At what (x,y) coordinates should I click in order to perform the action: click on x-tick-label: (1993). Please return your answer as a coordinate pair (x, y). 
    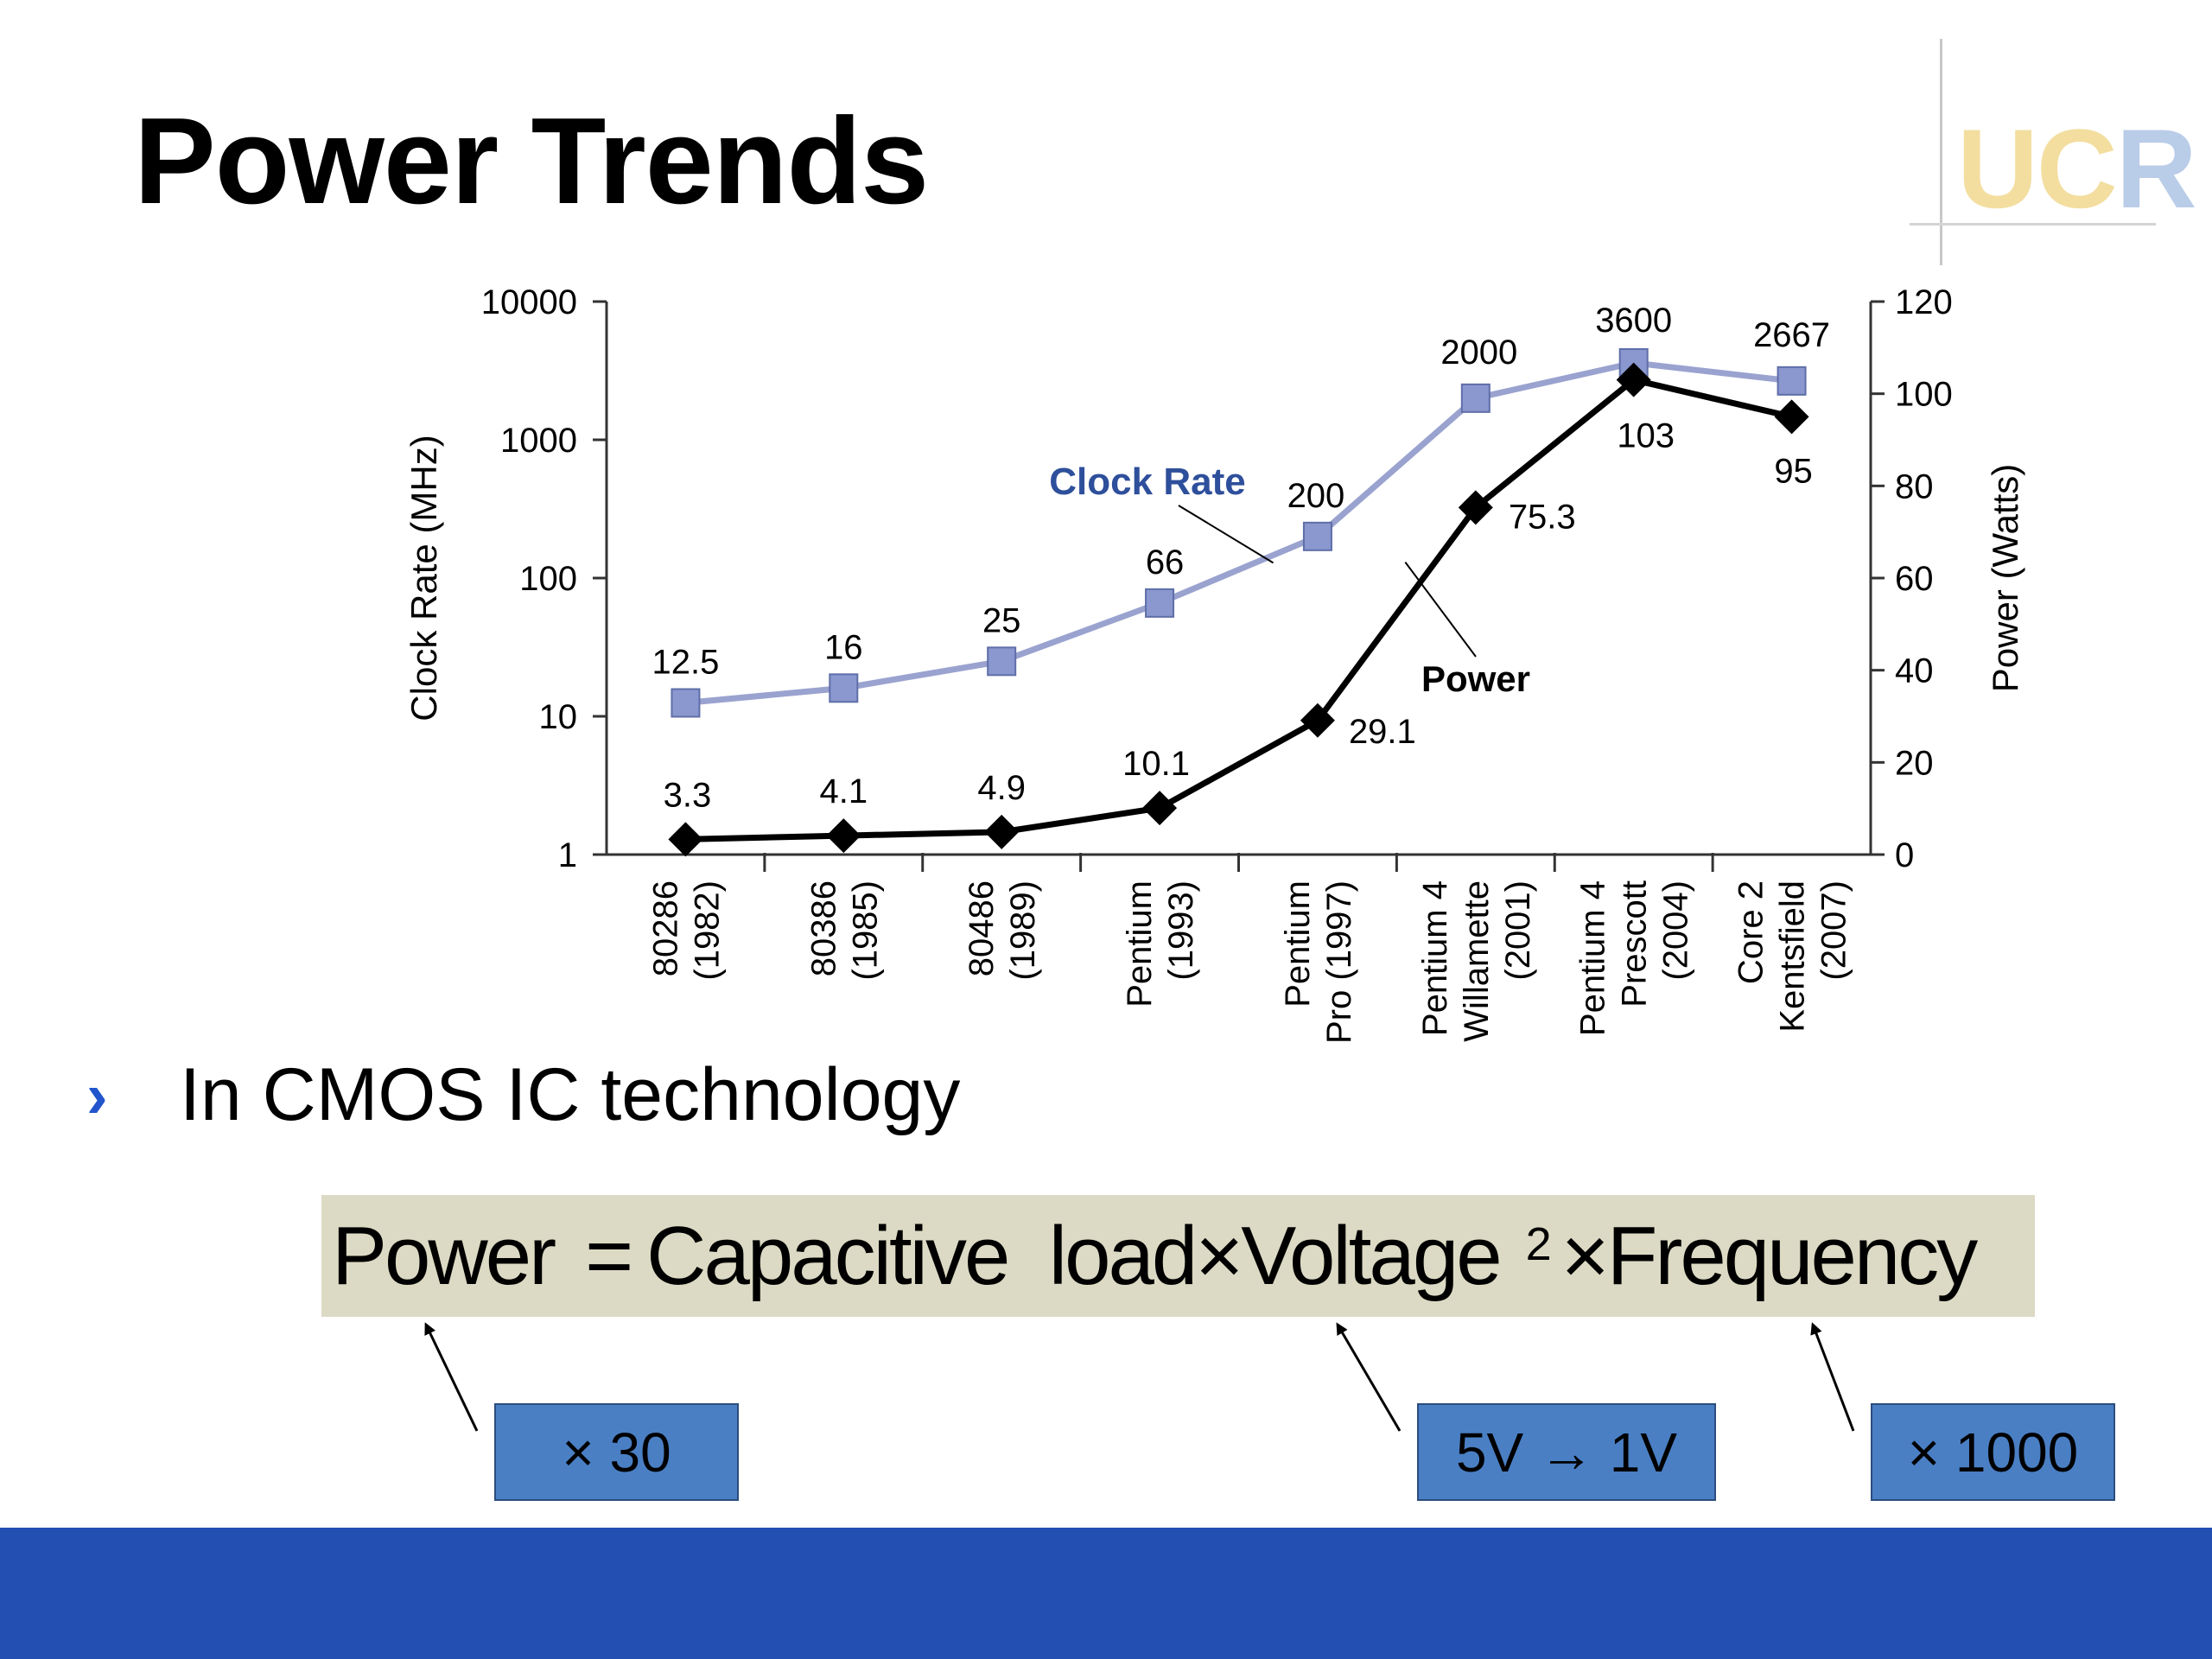
    Looking at the image, I should click on (1181, 930).